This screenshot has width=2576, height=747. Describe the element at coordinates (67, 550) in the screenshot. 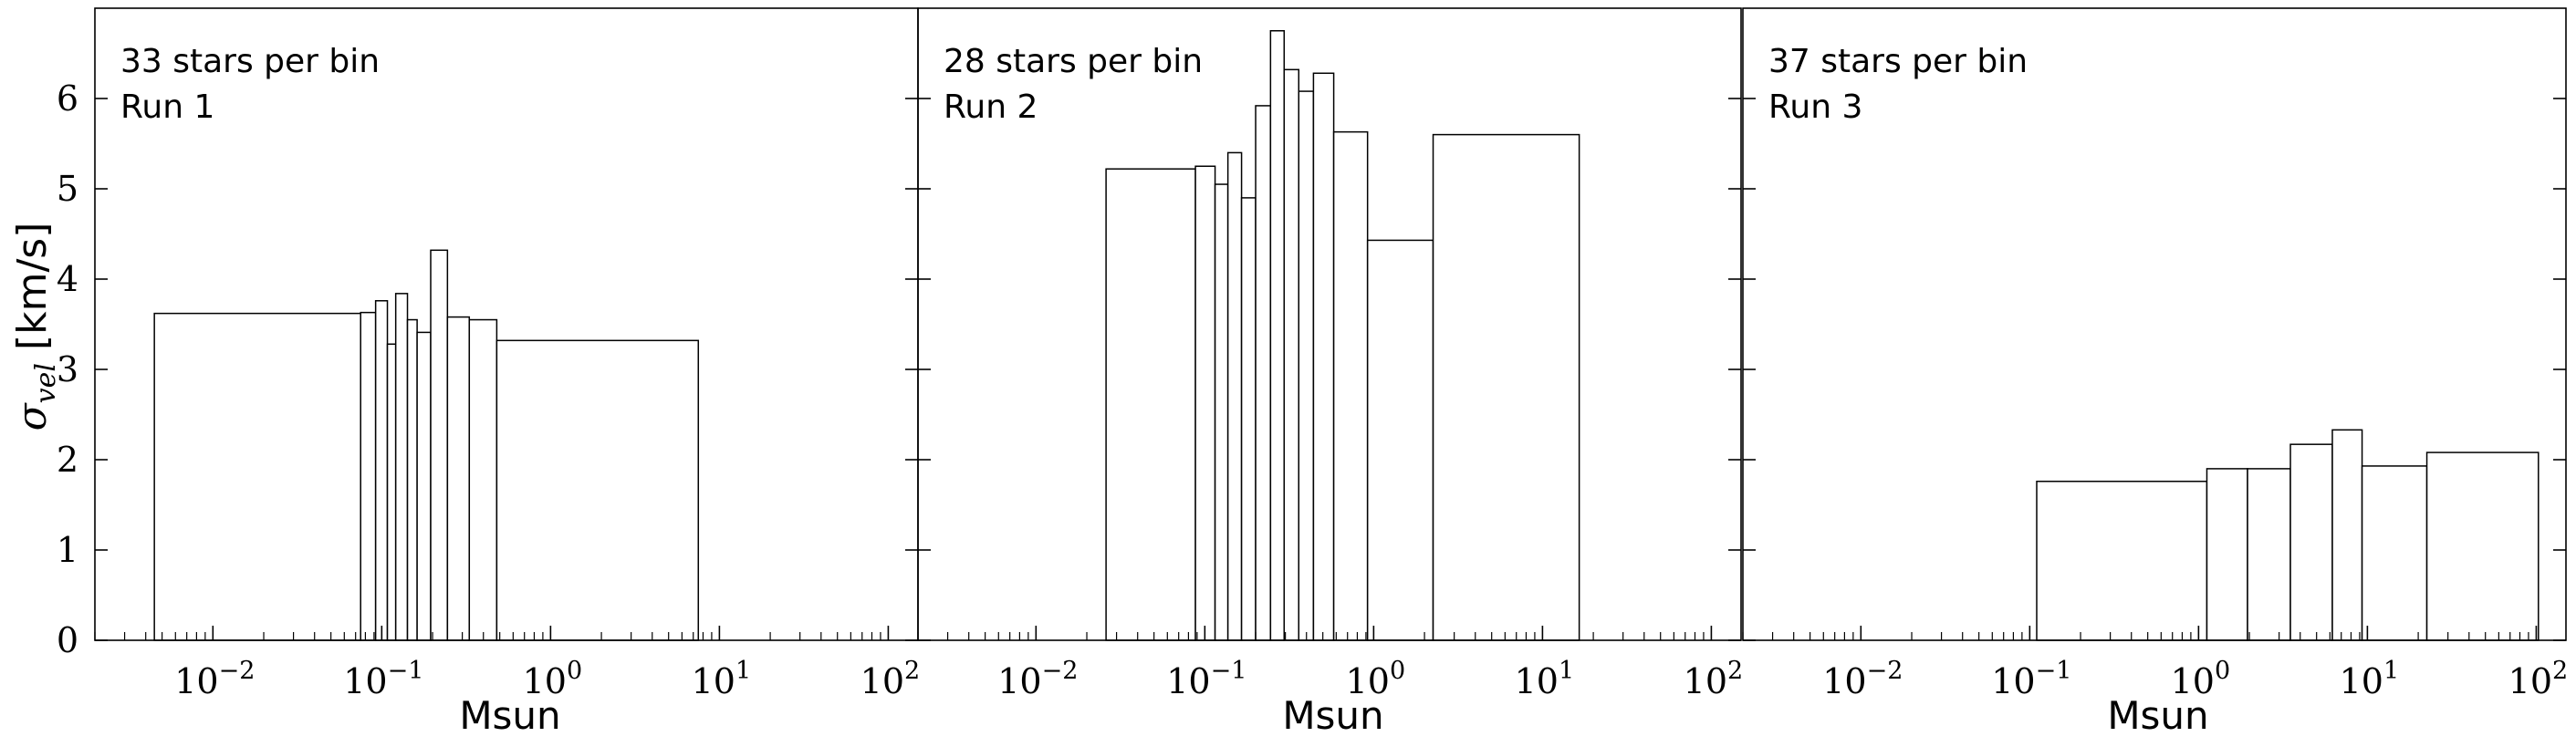

I see `y-tick-label: 1` at that location.